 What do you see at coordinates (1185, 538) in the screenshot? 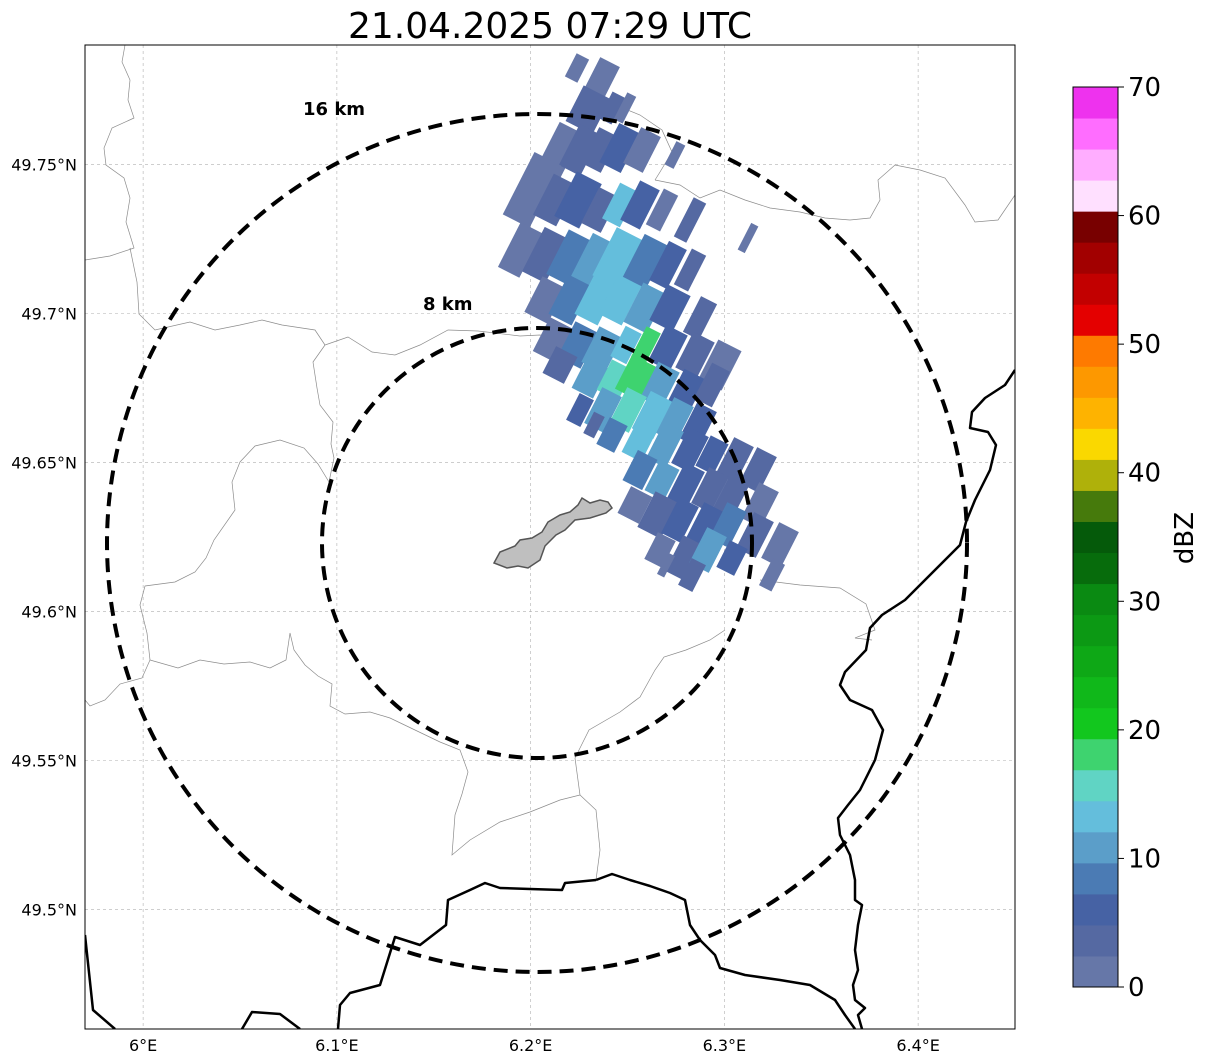
I see `colorbar-label: dBZ` at bounding box center [1185, 538].